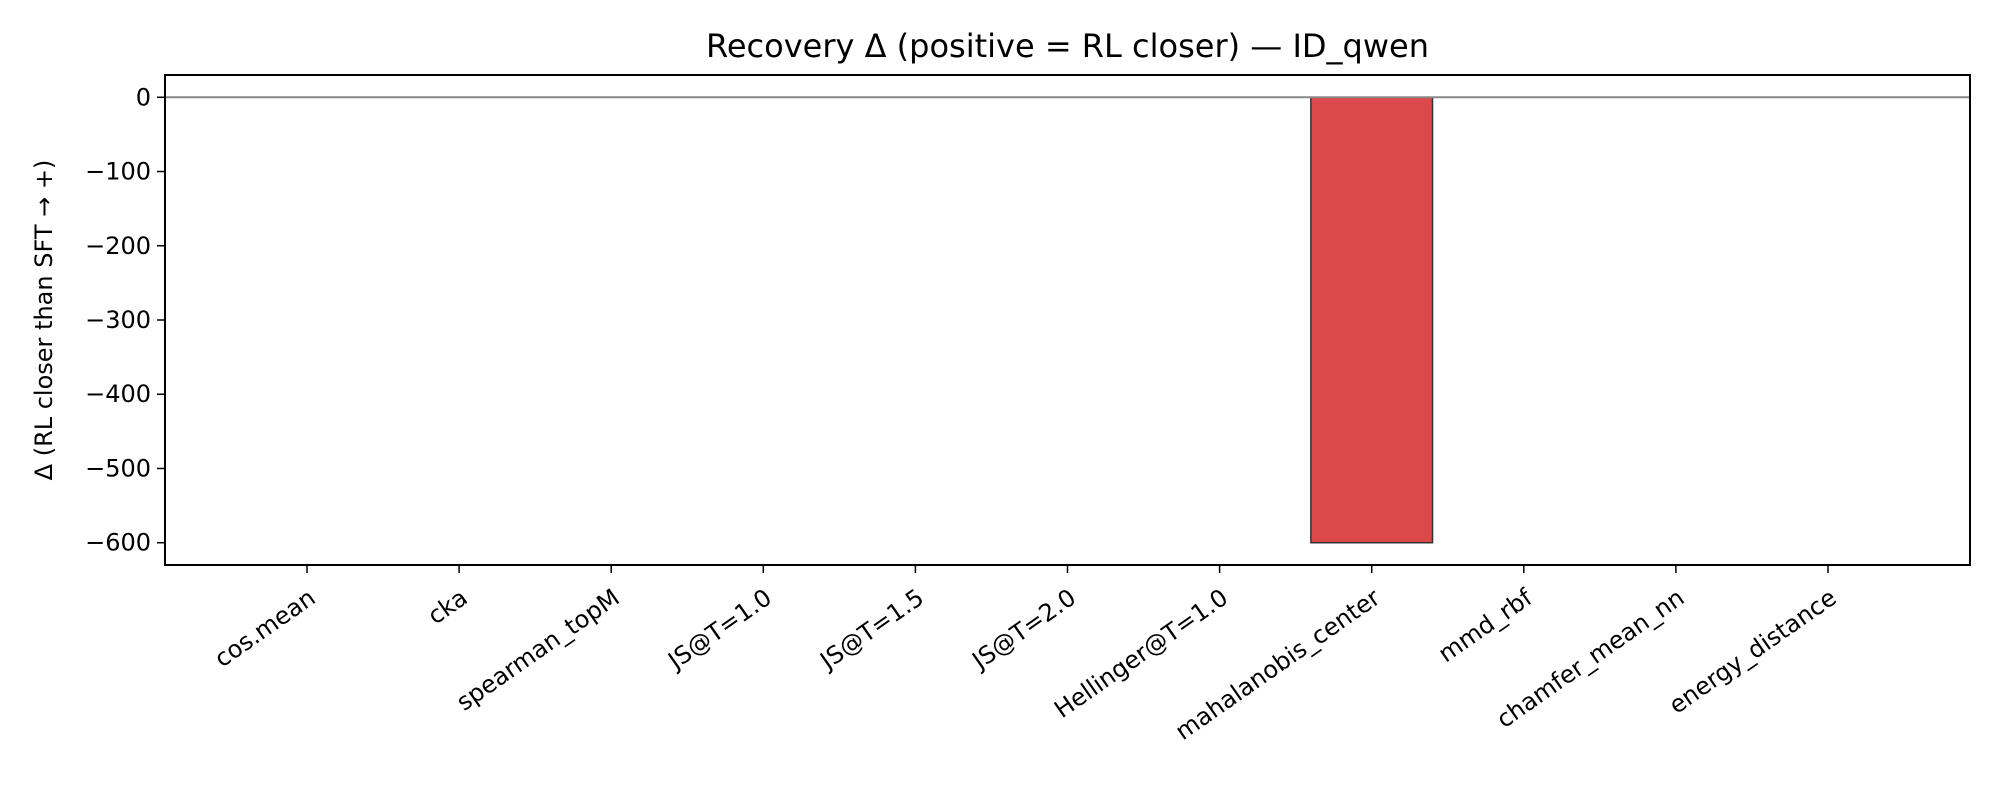 The height and width of the screenshot is (800, 2000). What do you see at coordinates (1753, 651) in the screenshot?
I see `x-tick-label: energy_distance` at bounding box center [1753, 651].